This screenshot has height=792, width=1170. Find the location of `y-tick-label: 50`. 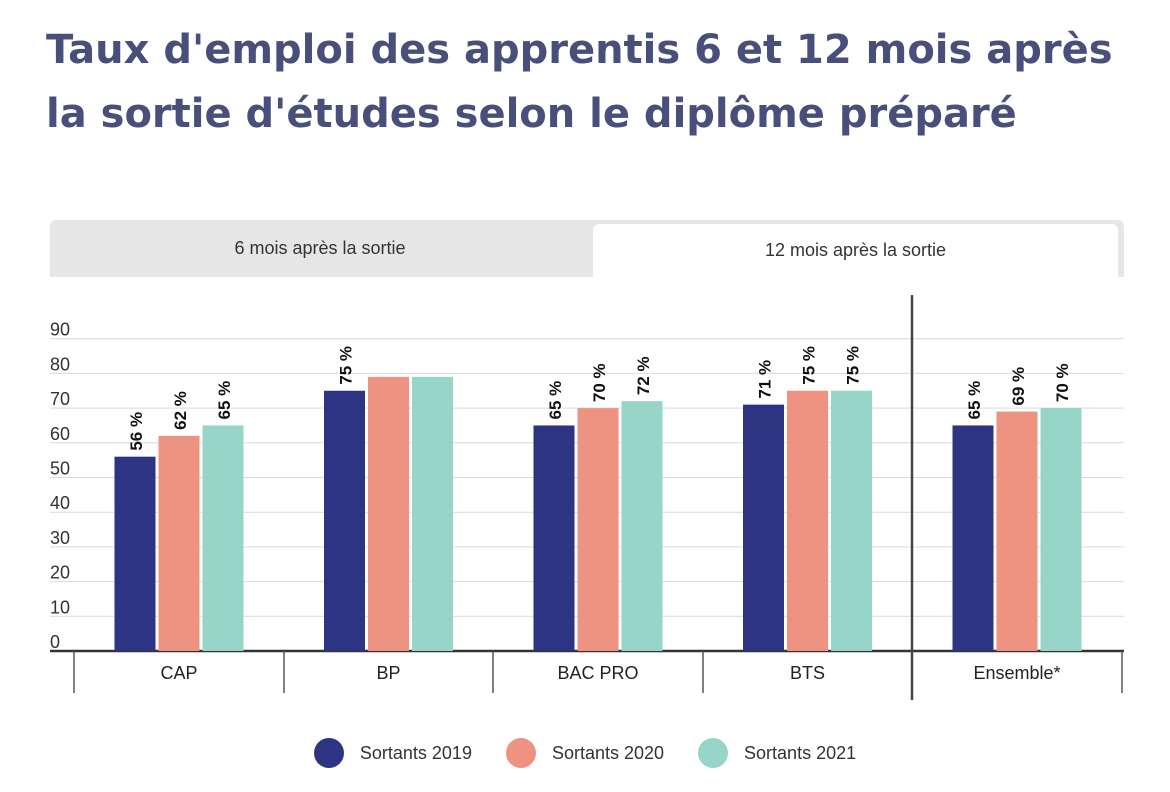

y-tick-label: 50 is located at coordinates (60, 469).